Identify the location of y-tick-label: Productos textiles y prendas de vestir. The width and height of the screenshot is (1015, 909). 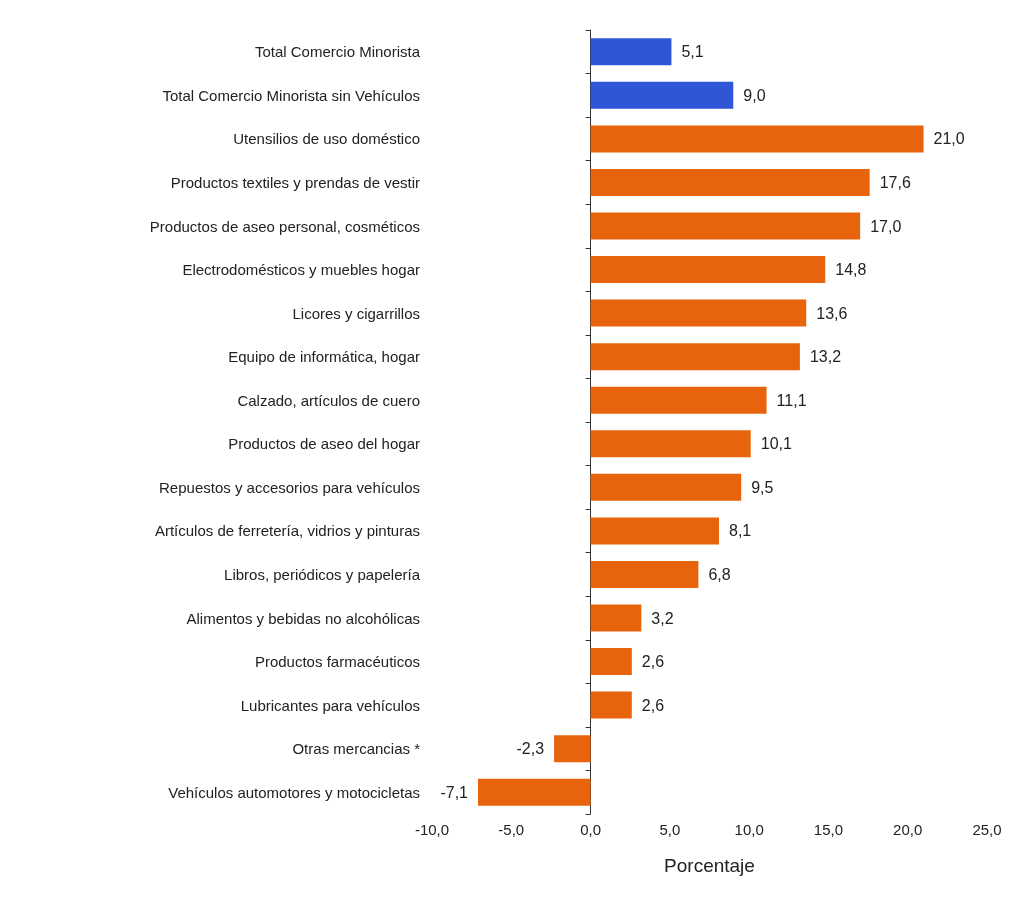
(295, 182).